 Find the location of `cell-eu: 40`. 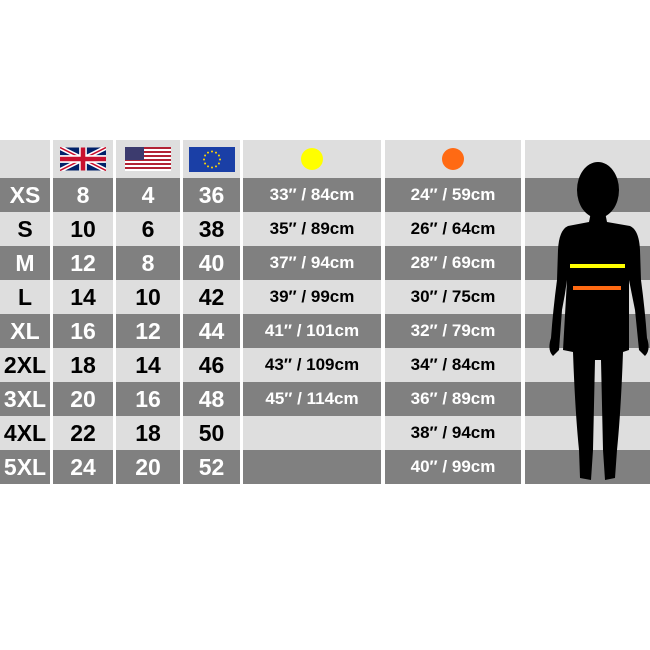

cell-eu: 40 is located at coordinates (211, 263).